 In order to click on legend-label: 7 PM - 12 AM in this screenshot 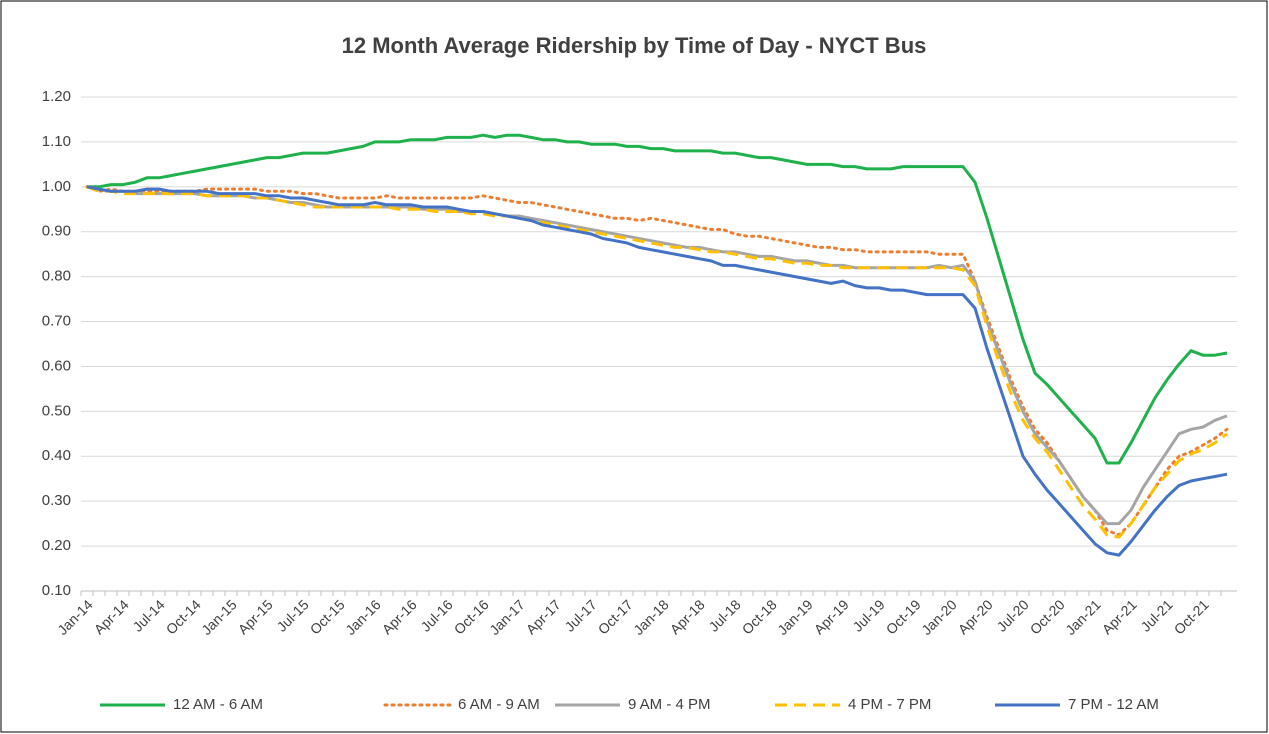, I will do `click(1113, 704)`.